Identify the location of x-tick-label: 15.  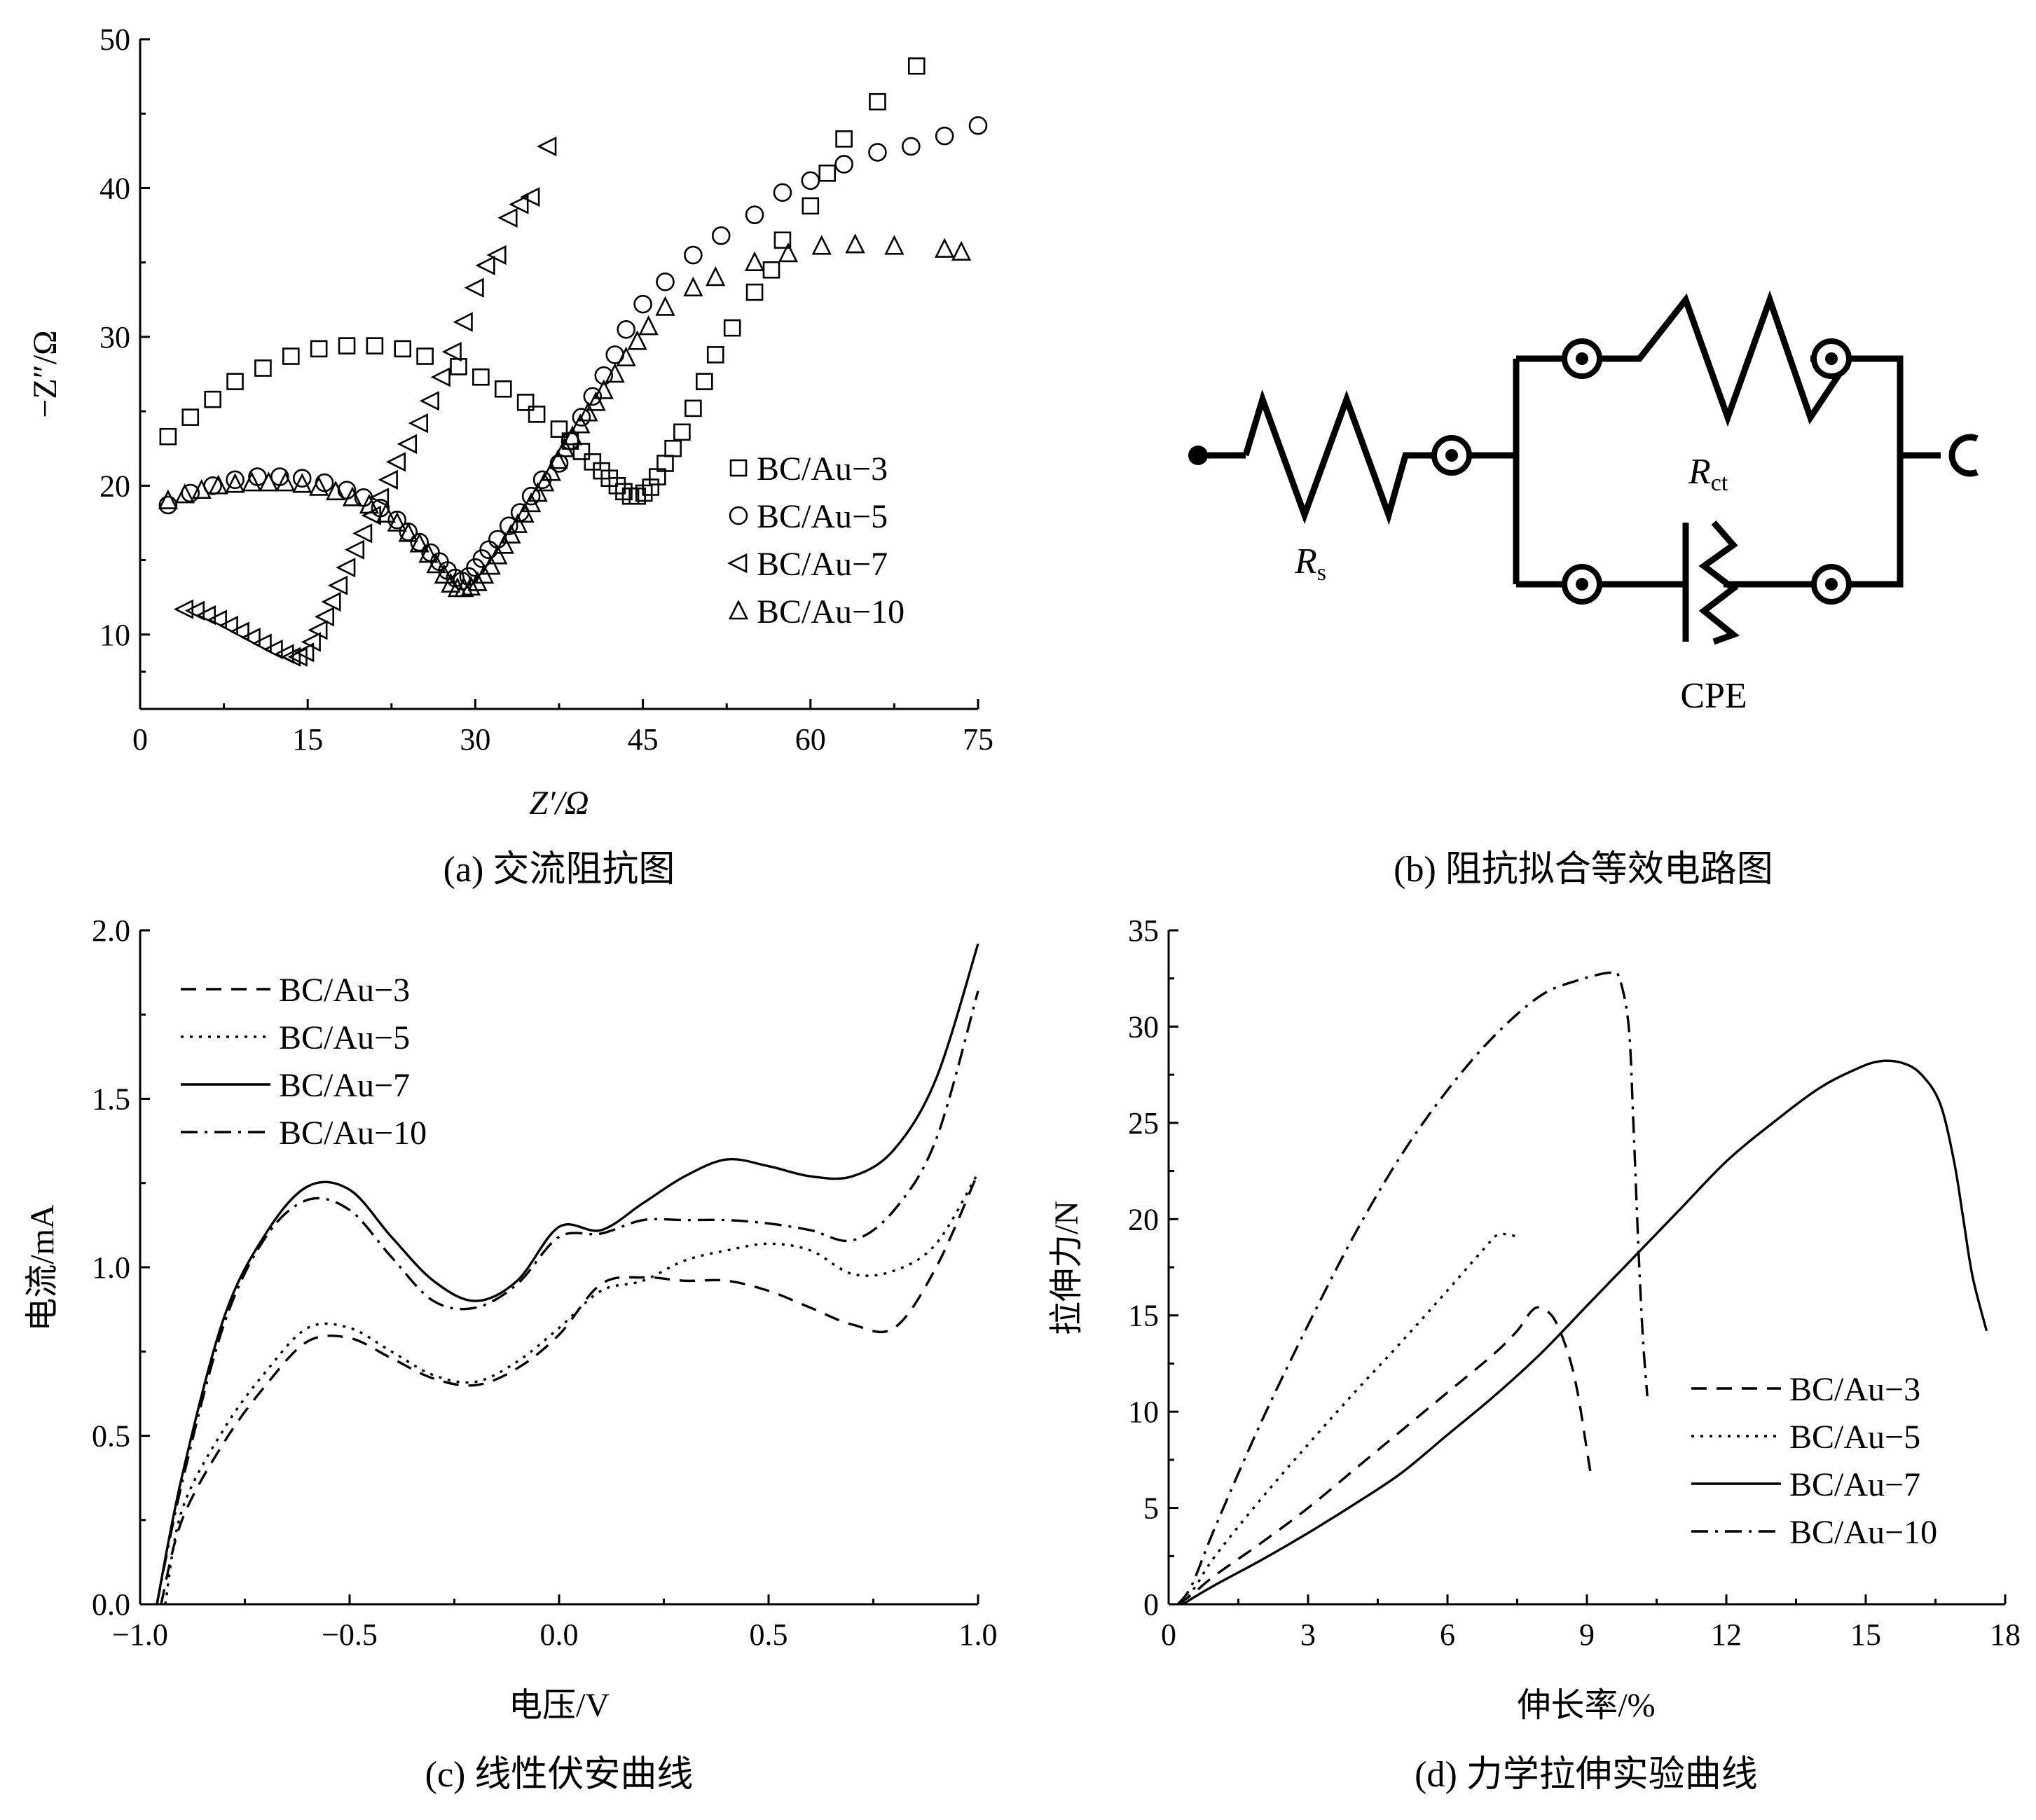
(307, 740).